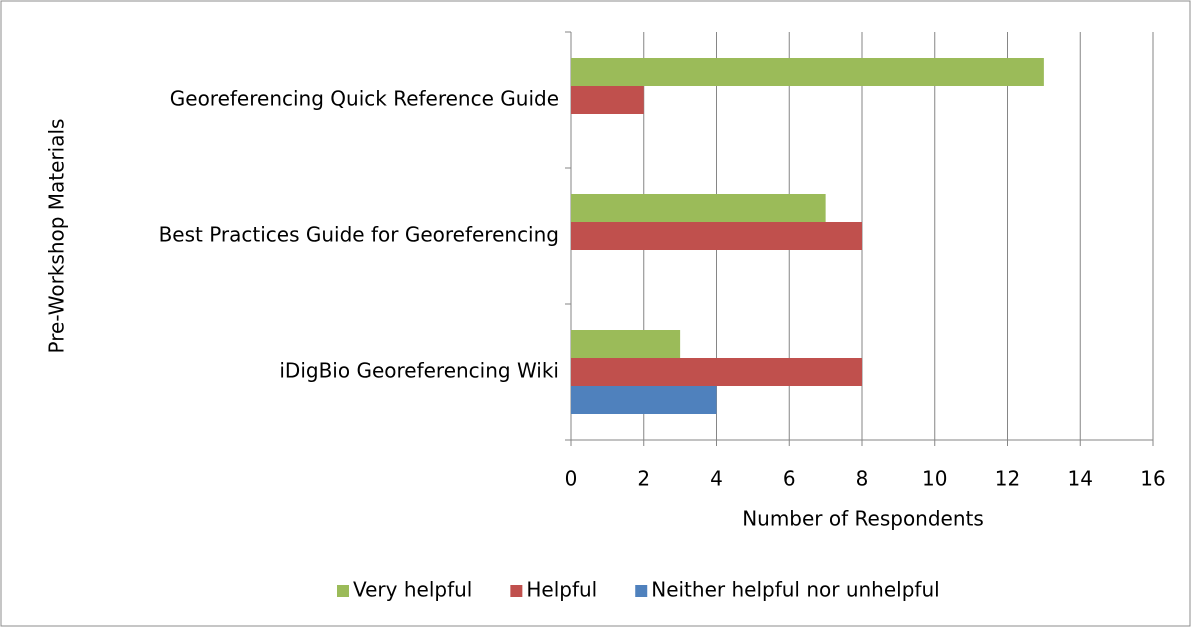  Describe the element at coordinates (1152, 479) in the screenshot. I see `x-tick-label: 16` at that location.